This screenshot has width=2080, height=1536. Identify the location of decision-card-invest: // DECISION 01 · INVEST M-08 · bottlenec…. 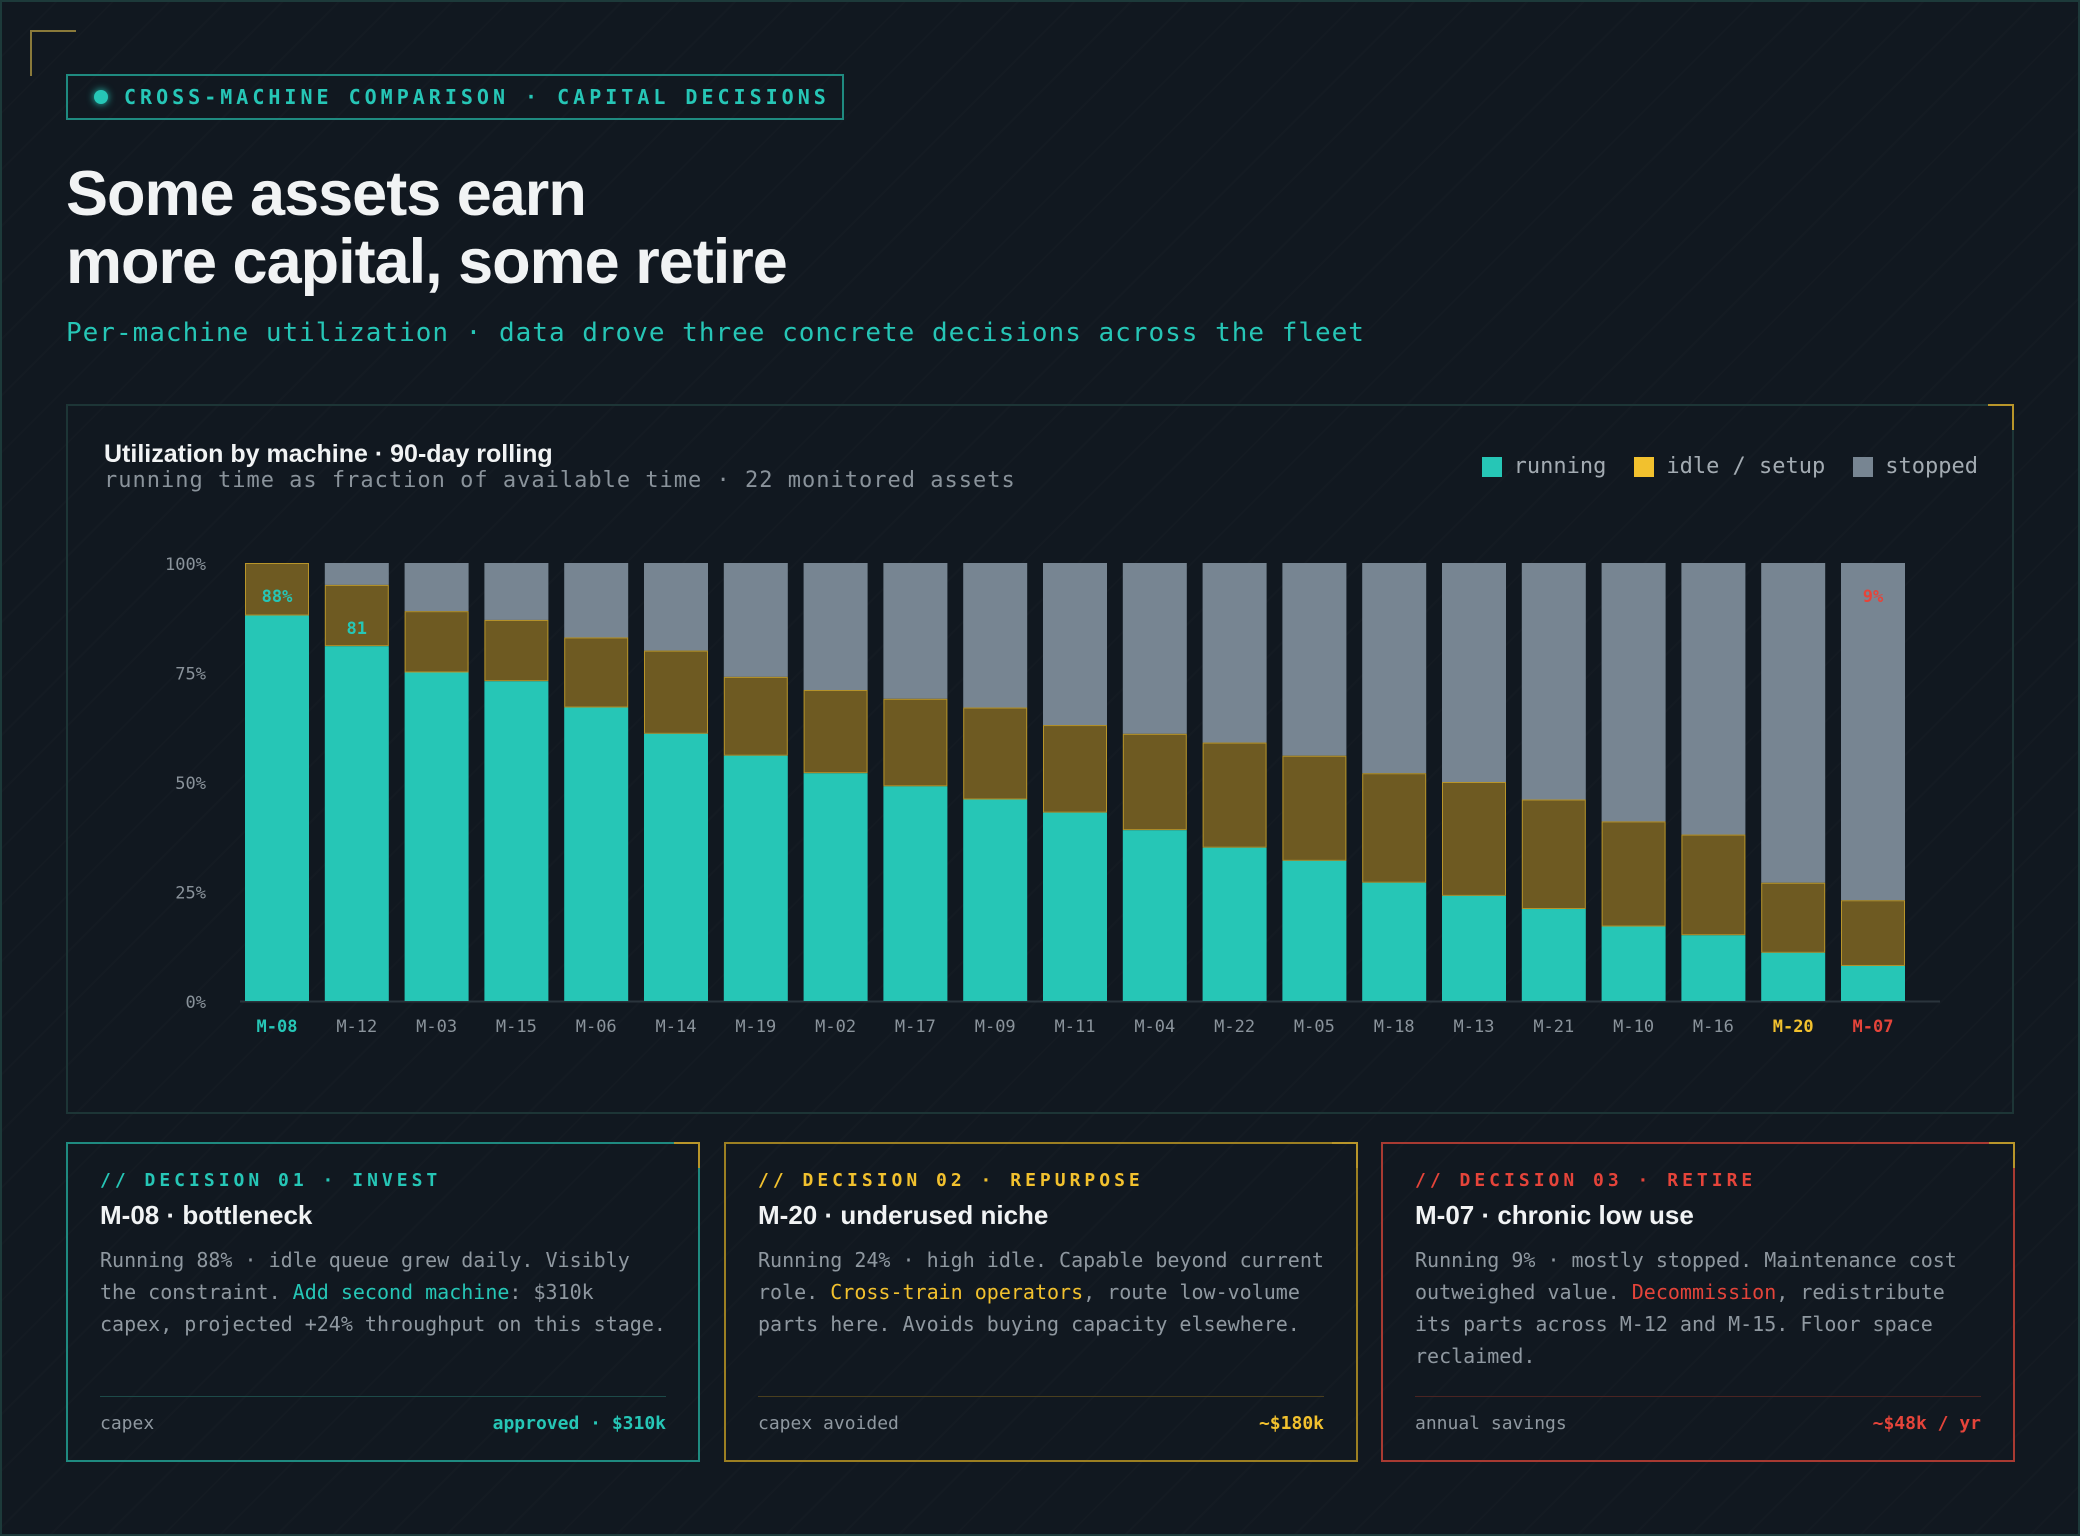
(383, 1302).